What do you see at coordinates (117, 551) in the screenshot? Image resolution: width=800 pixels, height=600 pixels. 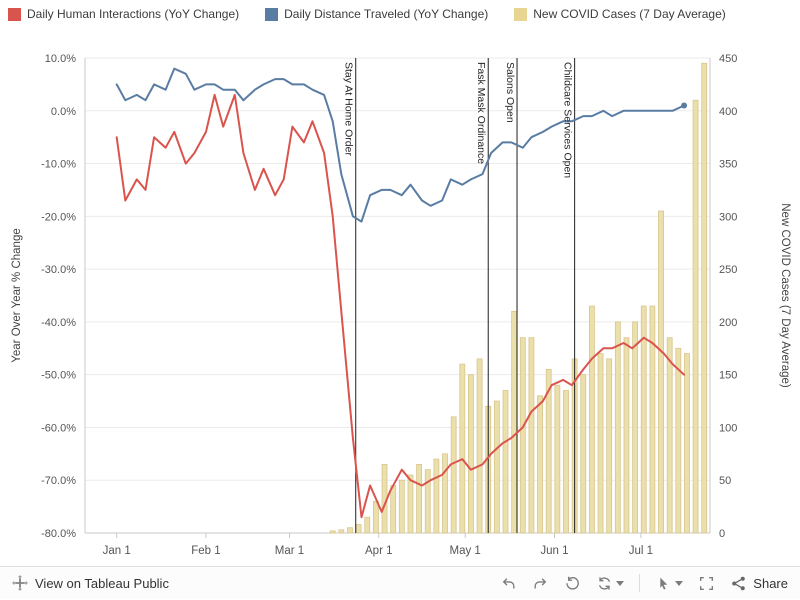 I see `svg-text: Jan 1` at bounding box center [117, 551].